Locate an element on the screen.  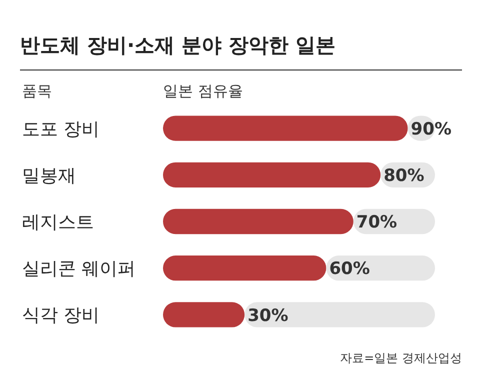
data-label: 60% is located at coordinates (349, 269).